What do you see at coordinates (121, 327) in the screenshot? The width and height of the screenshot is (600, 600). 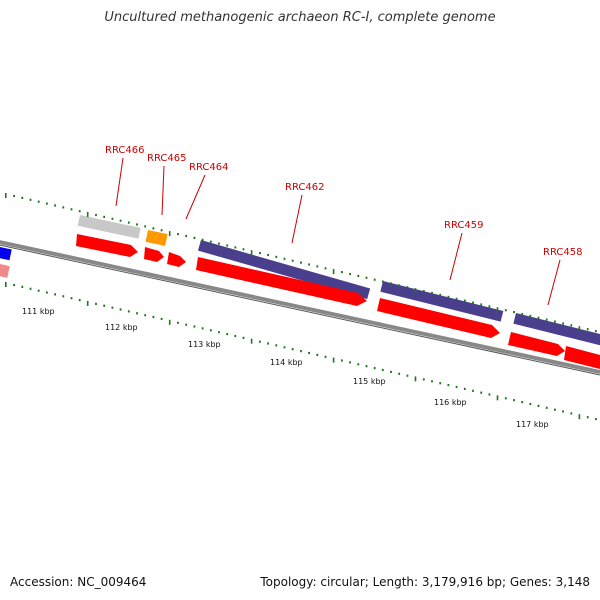 I see `kbp-label-112: 112 kbp` at bounding box center [121, 327].